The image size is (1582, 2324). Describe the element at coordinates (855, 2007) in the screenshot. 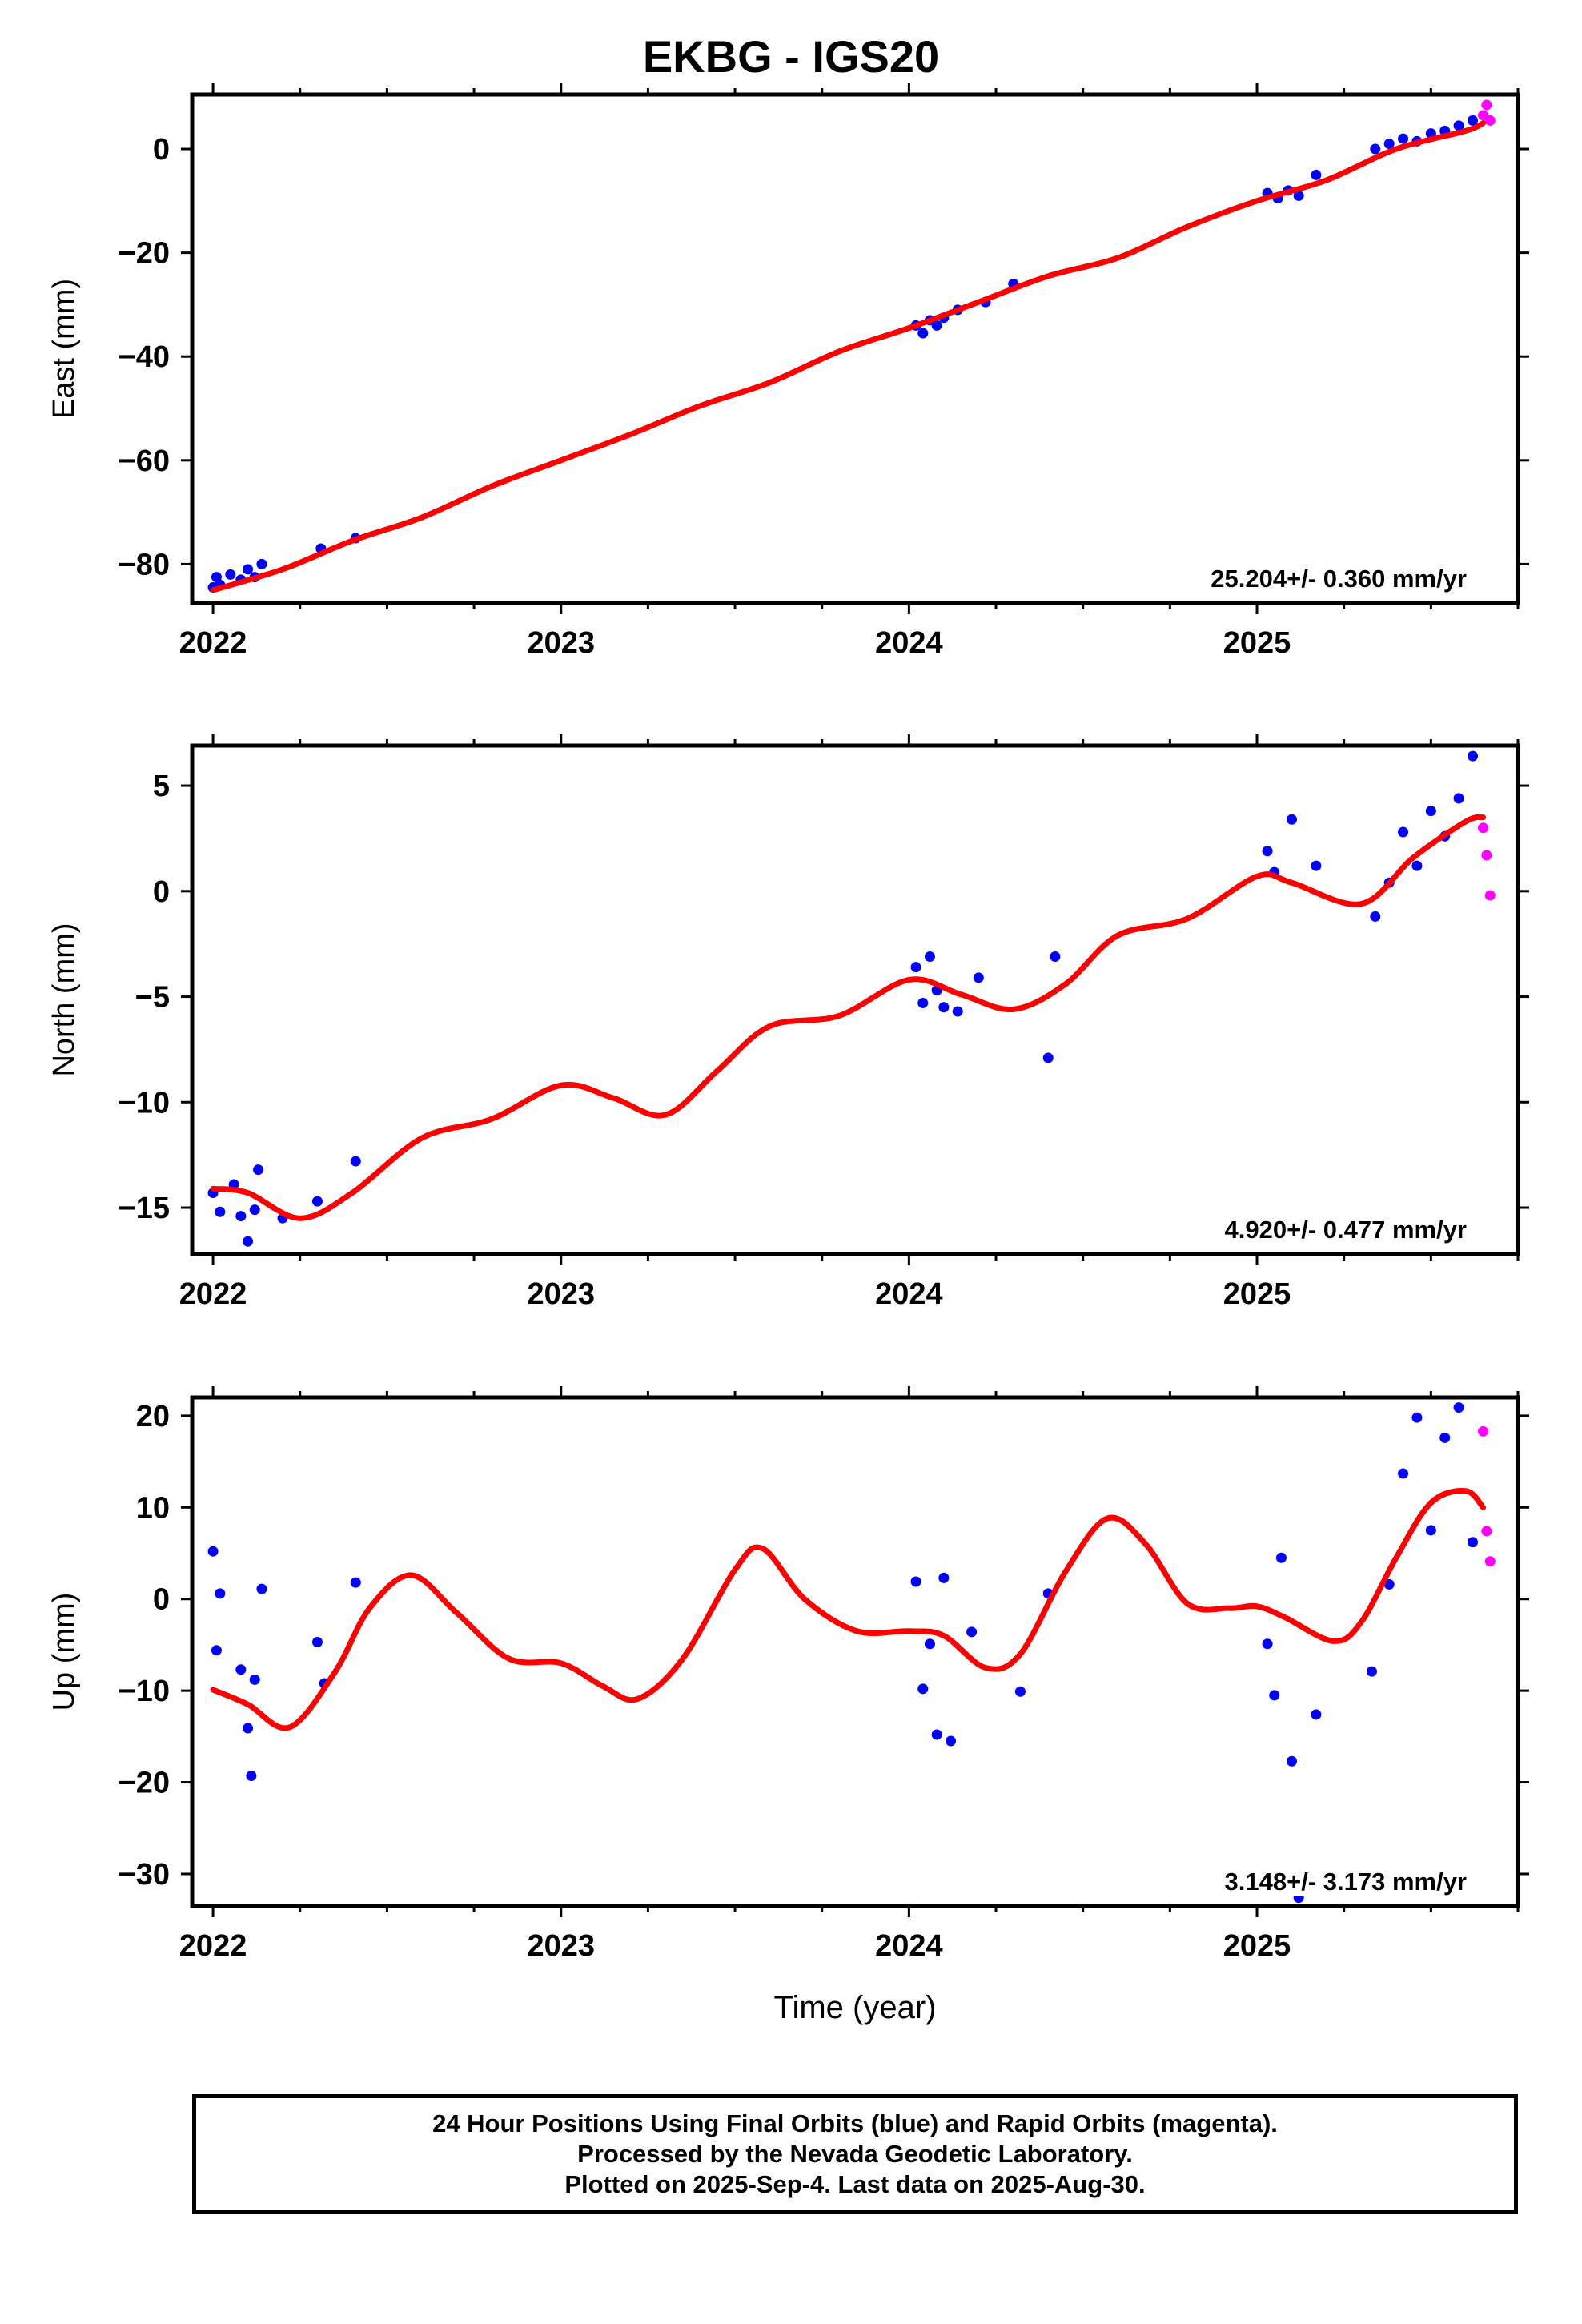

I see `x-axis-label: Time (year)` at that location.